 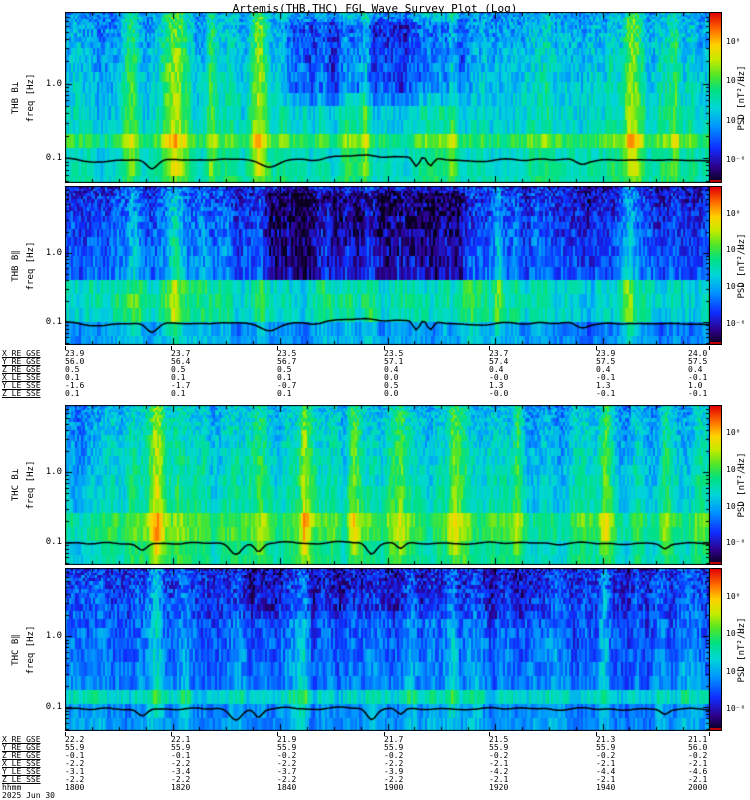 What do you see at coordinates (287, 353) in the screenshot?
I see `ephemeris-value: 23.5` at bounding box center [287, 353].